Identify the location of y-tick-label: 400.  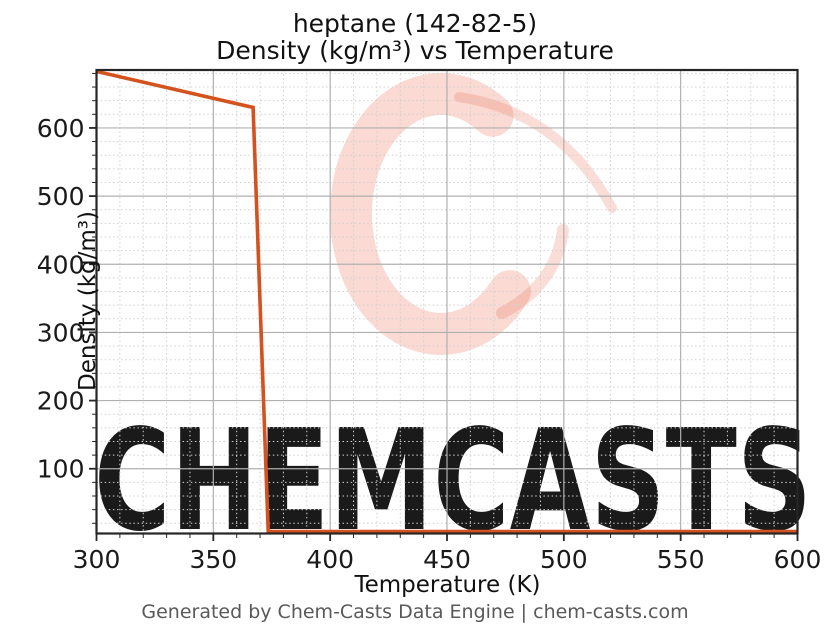
(61, 264).